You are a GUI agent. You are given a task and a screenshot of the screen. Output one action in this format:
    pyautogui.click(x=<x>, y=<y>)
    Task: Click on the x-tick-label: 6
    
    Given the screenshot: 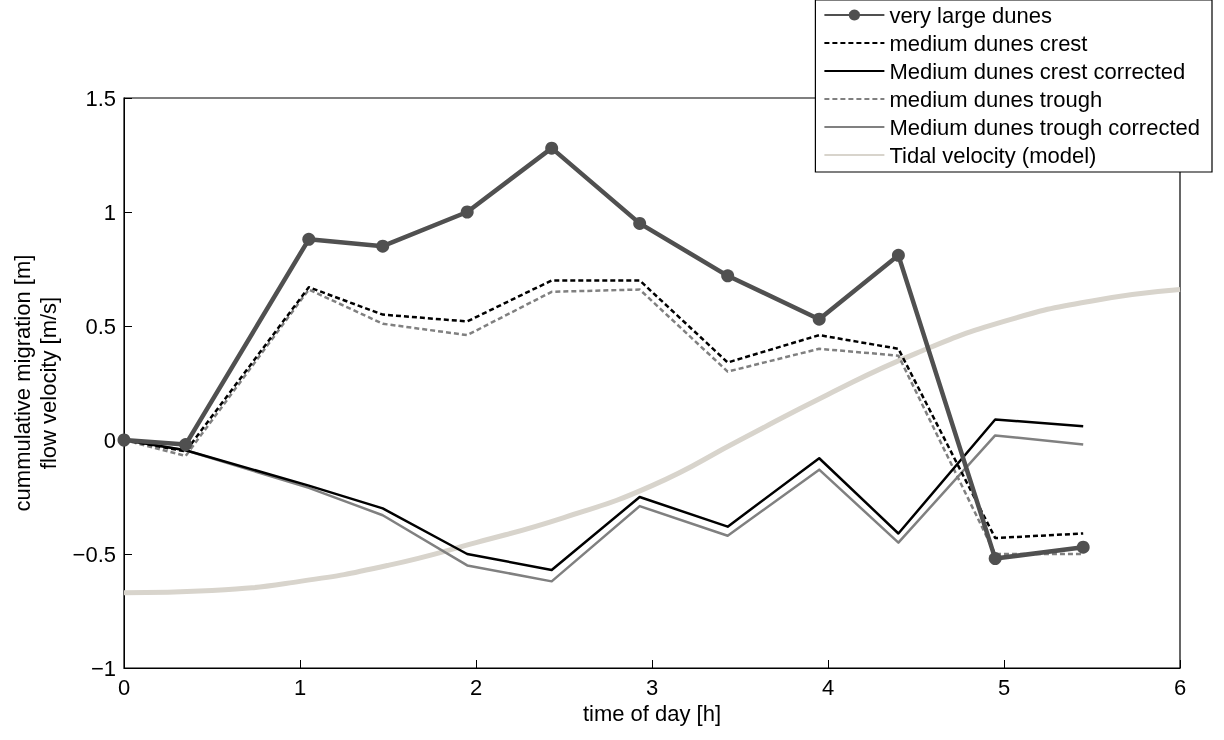 What is the action you would take?
    pyautogui.click(x=1180, y=687)
    